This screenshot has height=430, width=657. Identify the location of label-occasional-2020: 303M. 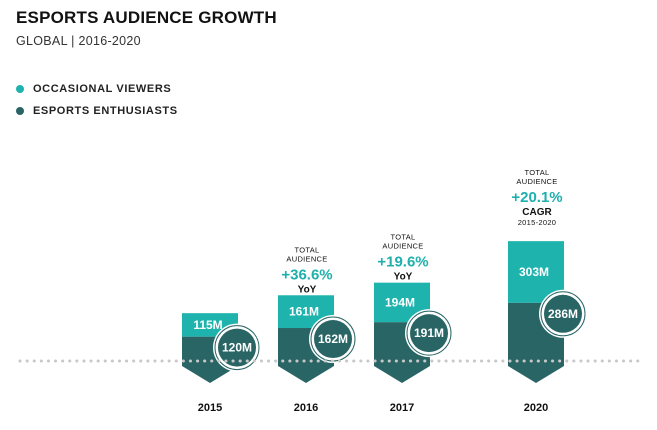
(534, 272).